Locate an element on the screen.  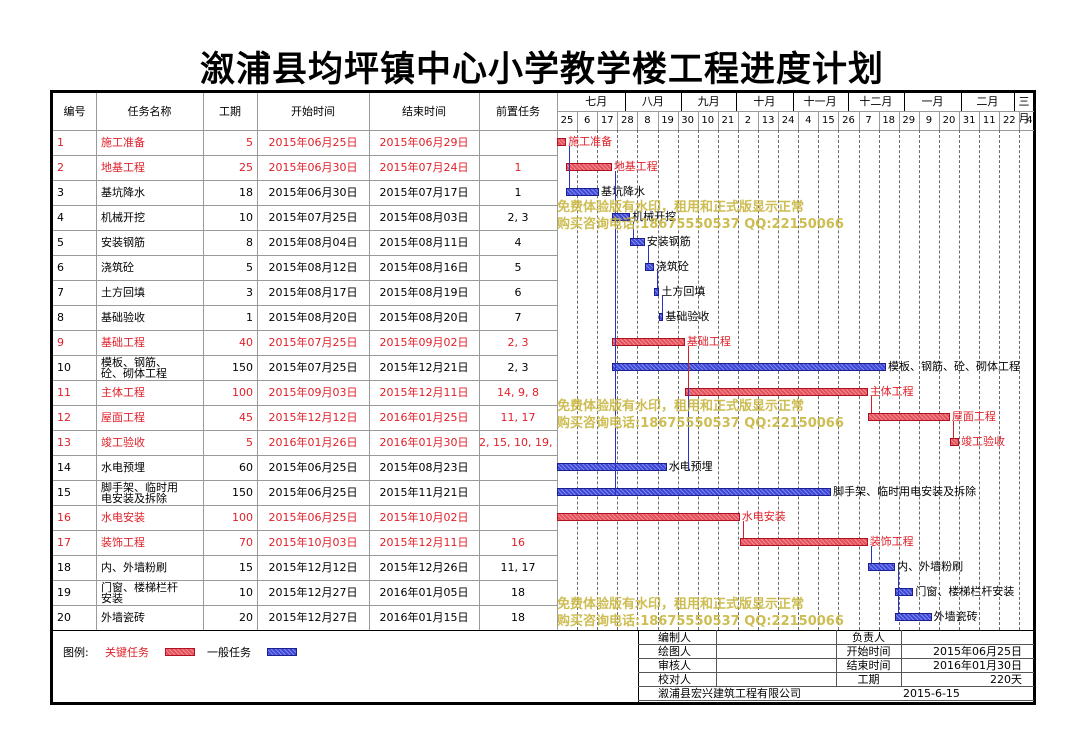
footer-field-label: 工期 is located at coordinates (868, 679).